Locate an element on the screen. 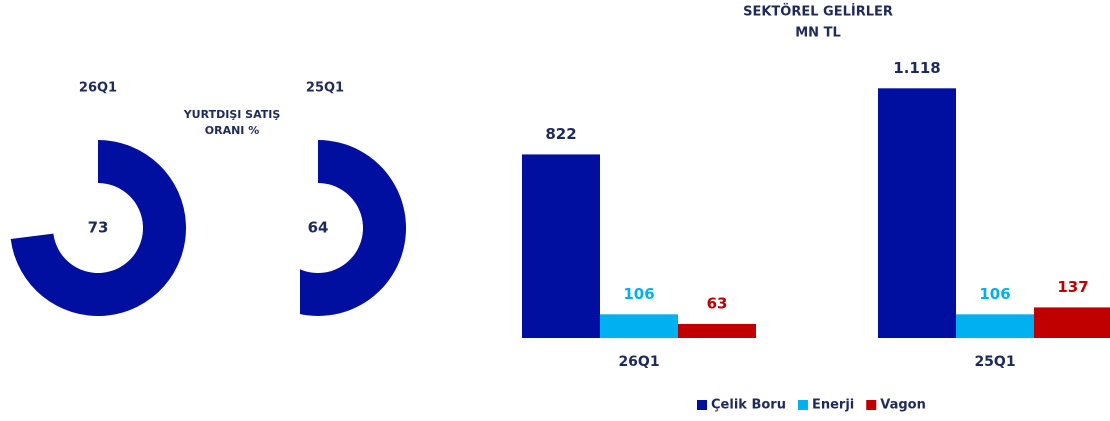 The height and width of the screenshot is (421, 1110). bar-value-label: 1.118 is located at coordinates (916, 68).